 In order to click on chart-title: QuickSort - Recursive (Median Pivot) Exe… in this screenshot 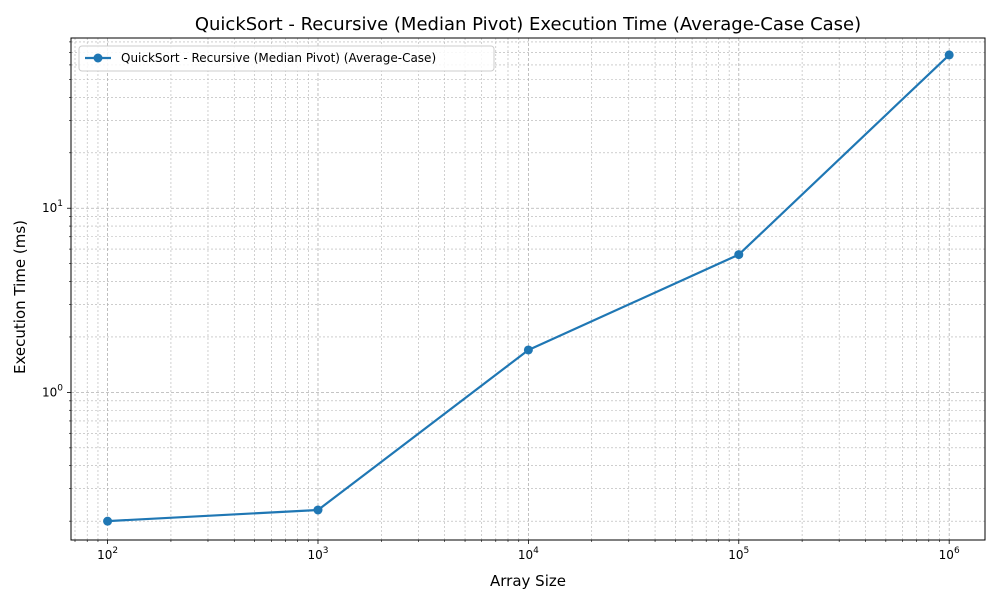, I will do `click(528, 24)`.